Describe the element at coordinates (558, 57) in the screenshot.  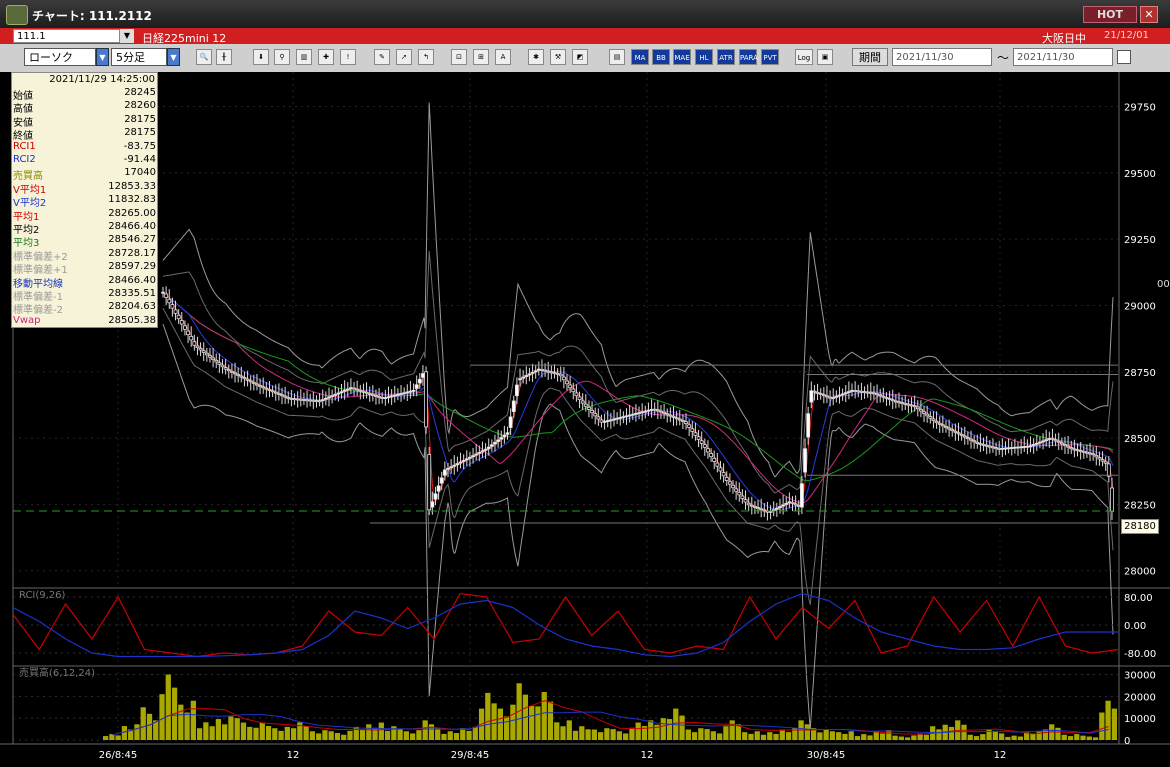
I see `wrench-icon: ⚒` at that location.